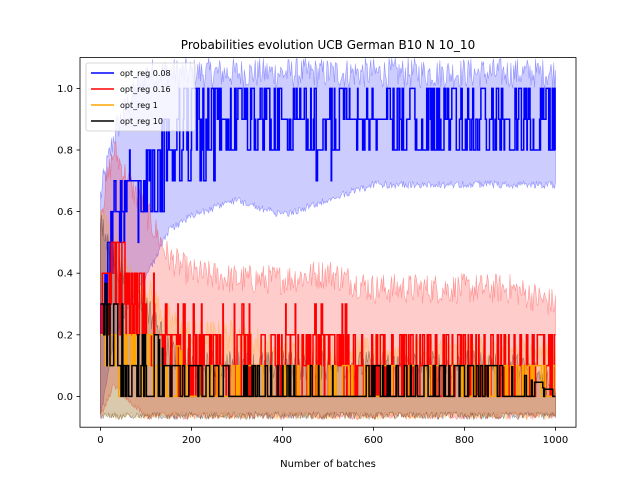 This screenshot has width=640, height=480. I want to click on legend-box, so click(140, 97).